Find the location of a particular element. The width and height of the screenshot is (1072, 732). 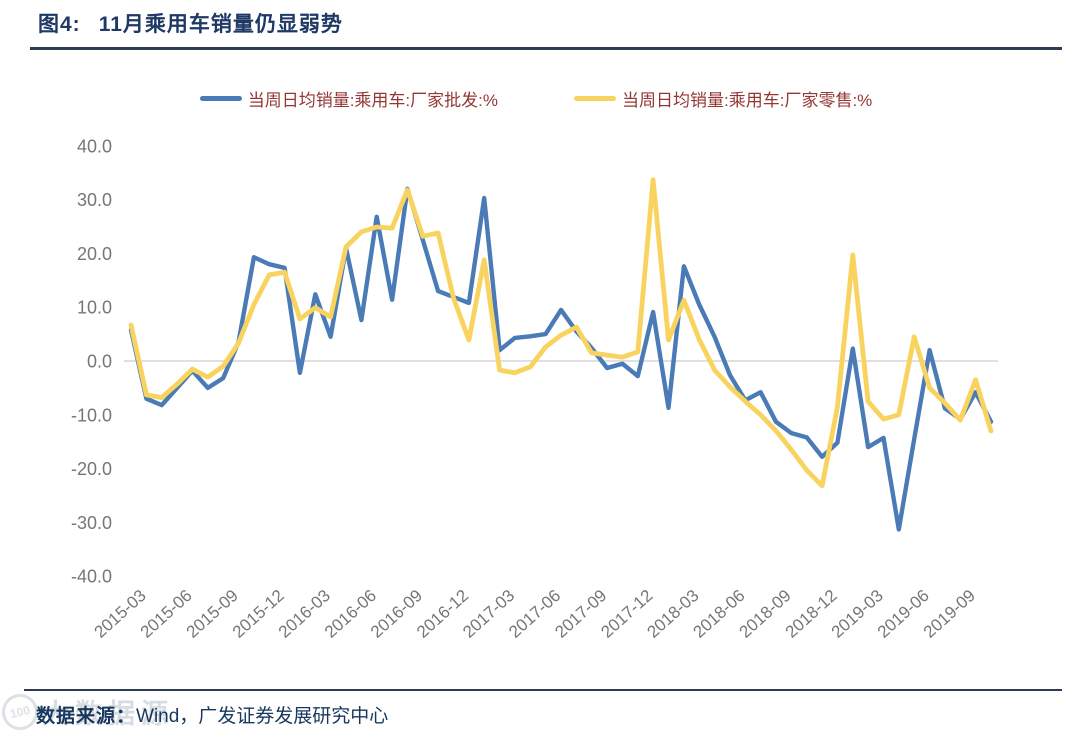

y-axis-tick-label: -10.0 is located at coordinates (91, 415).